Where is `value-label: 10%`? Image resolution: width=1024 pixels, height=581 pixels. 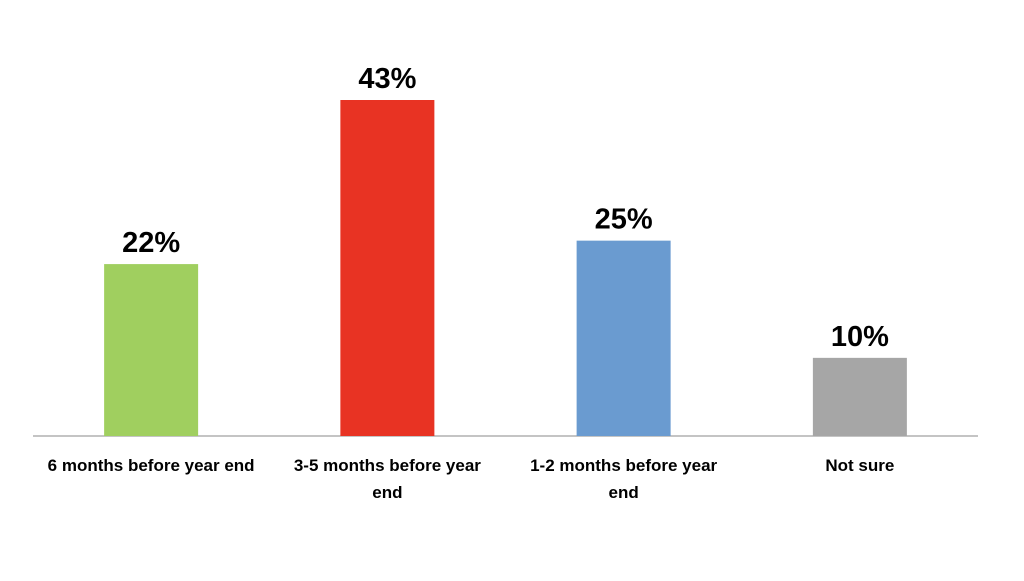
value-label: 10% is located at coordinates (860, 337).